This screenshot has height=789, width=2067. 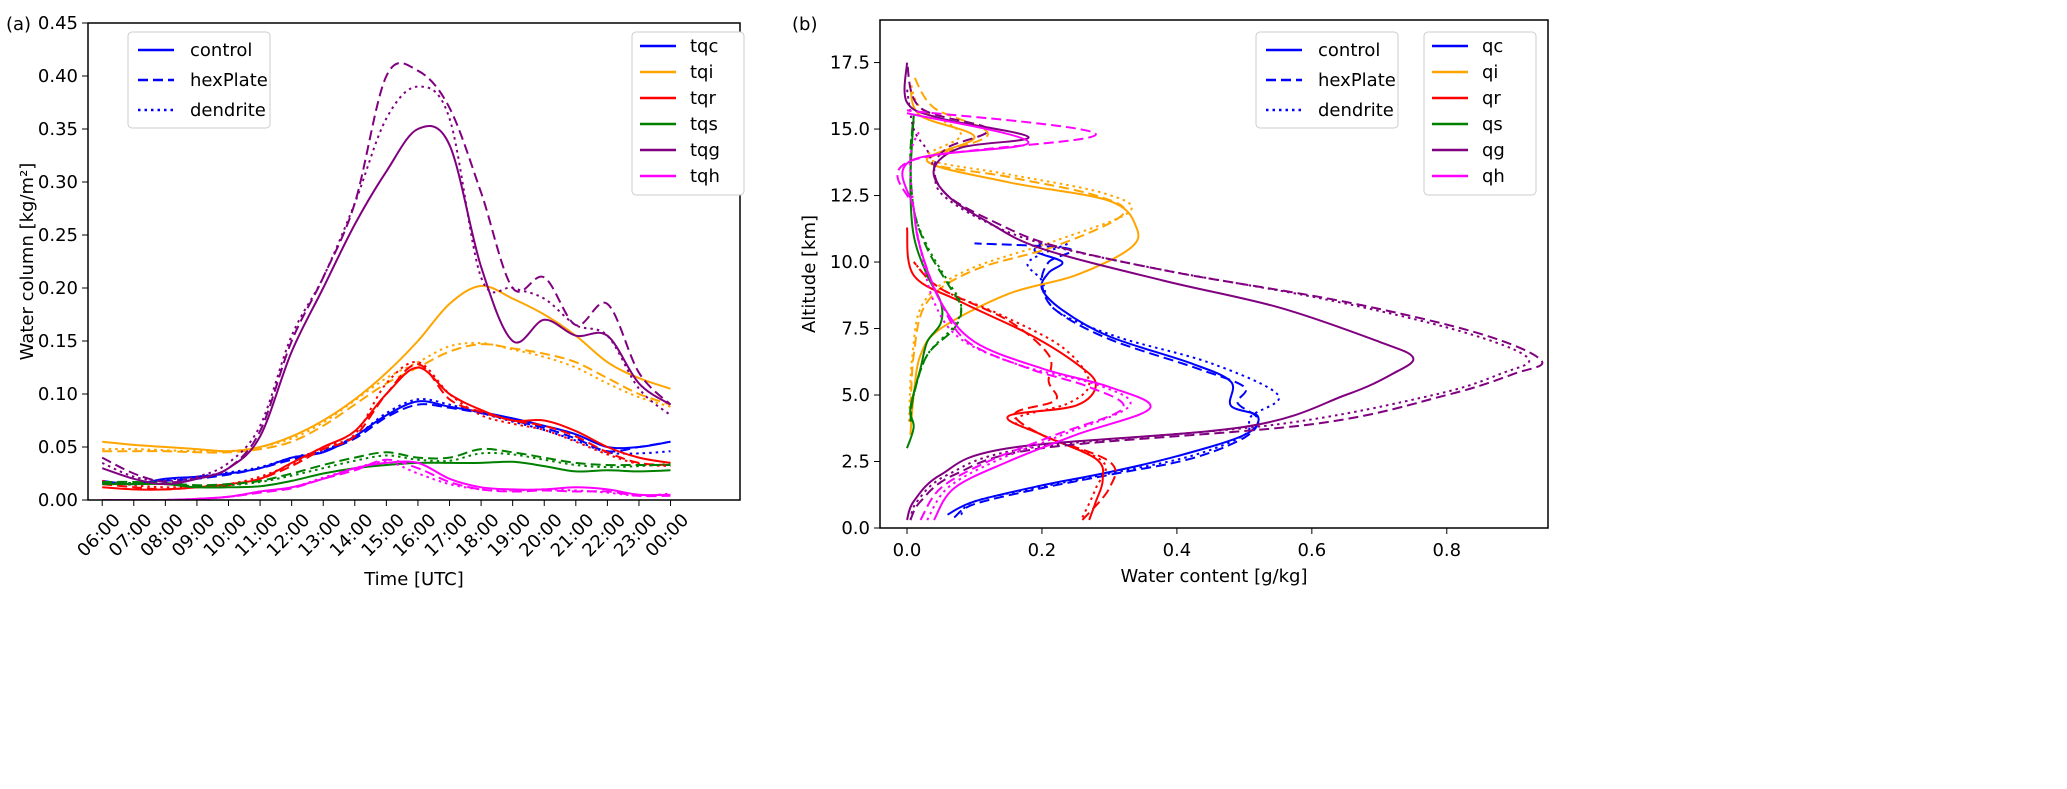 What do you see at coordinates (907, 550) in the screenshot?
I see `x-tick-label: 0.0` at bounding box center [907, 550].